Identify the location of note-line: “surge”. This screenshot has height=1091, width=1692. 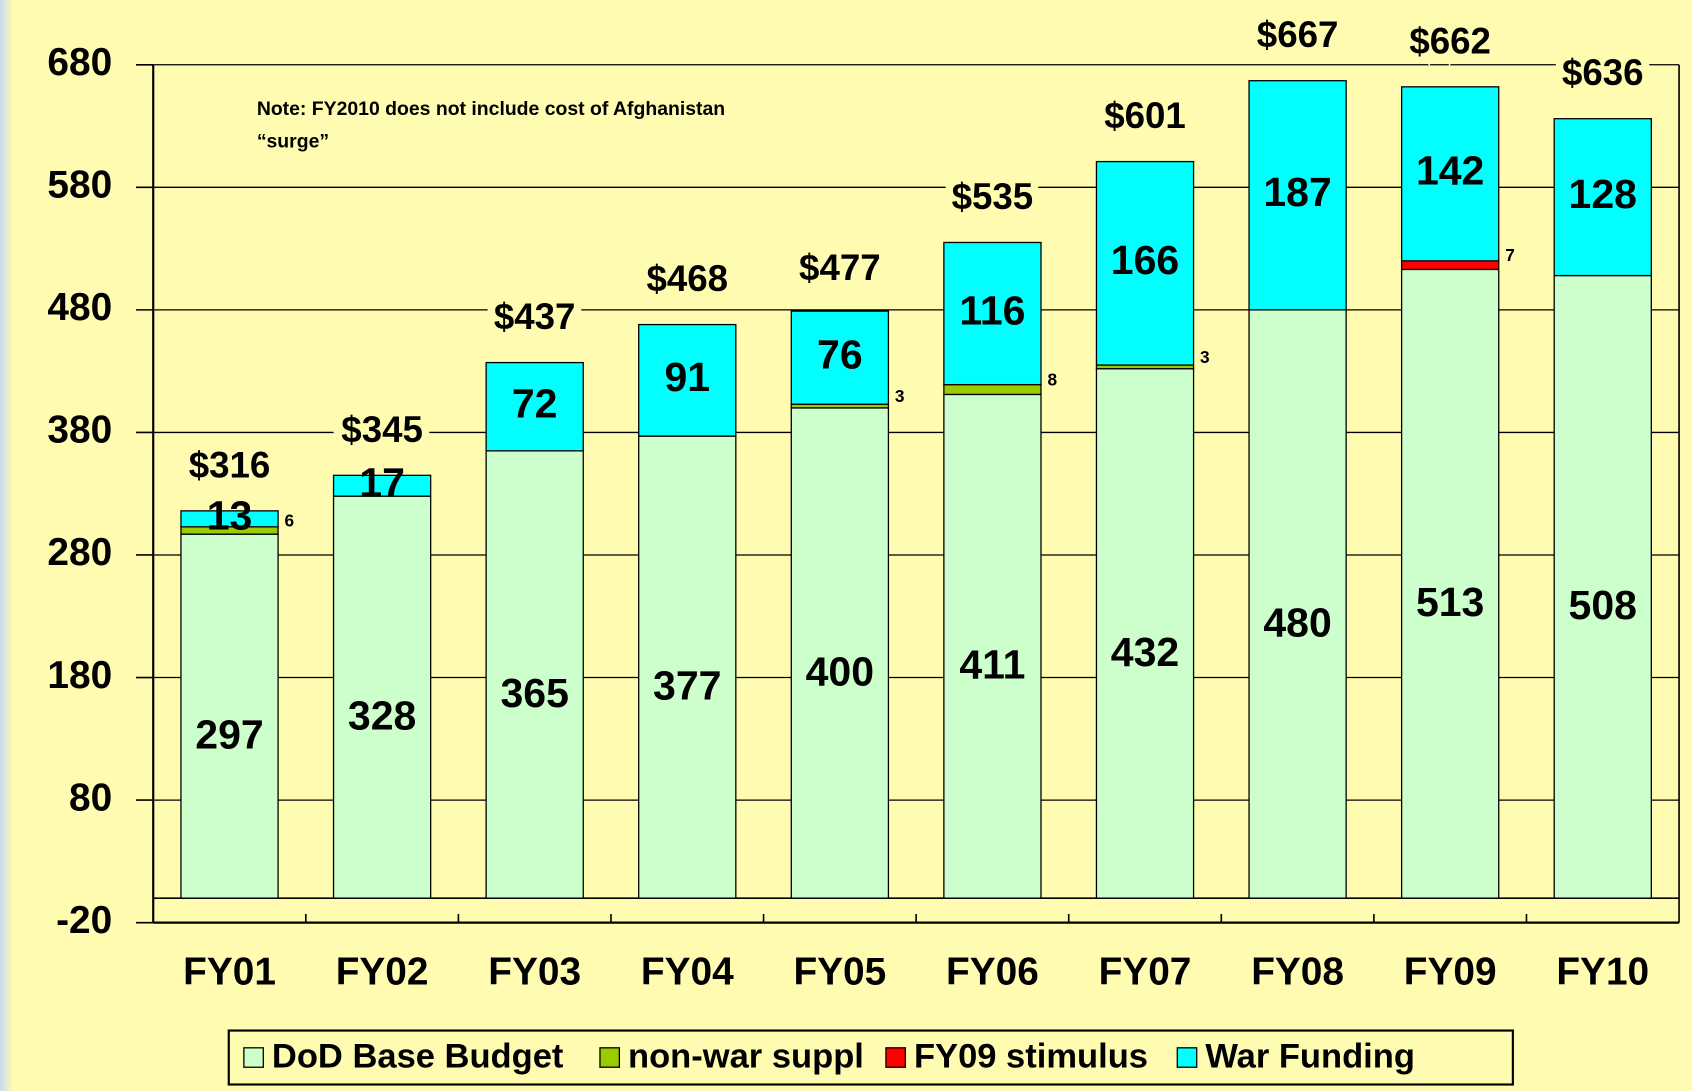
(293, 142).